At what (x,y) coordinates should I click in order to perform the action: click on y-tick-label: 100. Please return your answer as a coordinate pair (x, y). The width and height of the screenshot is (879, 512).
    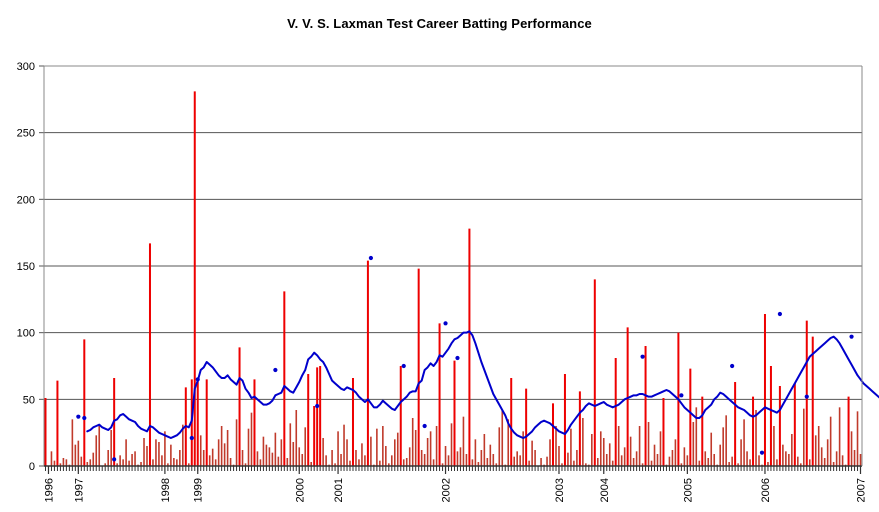
    Looking at the image, I should click on (26, 334).